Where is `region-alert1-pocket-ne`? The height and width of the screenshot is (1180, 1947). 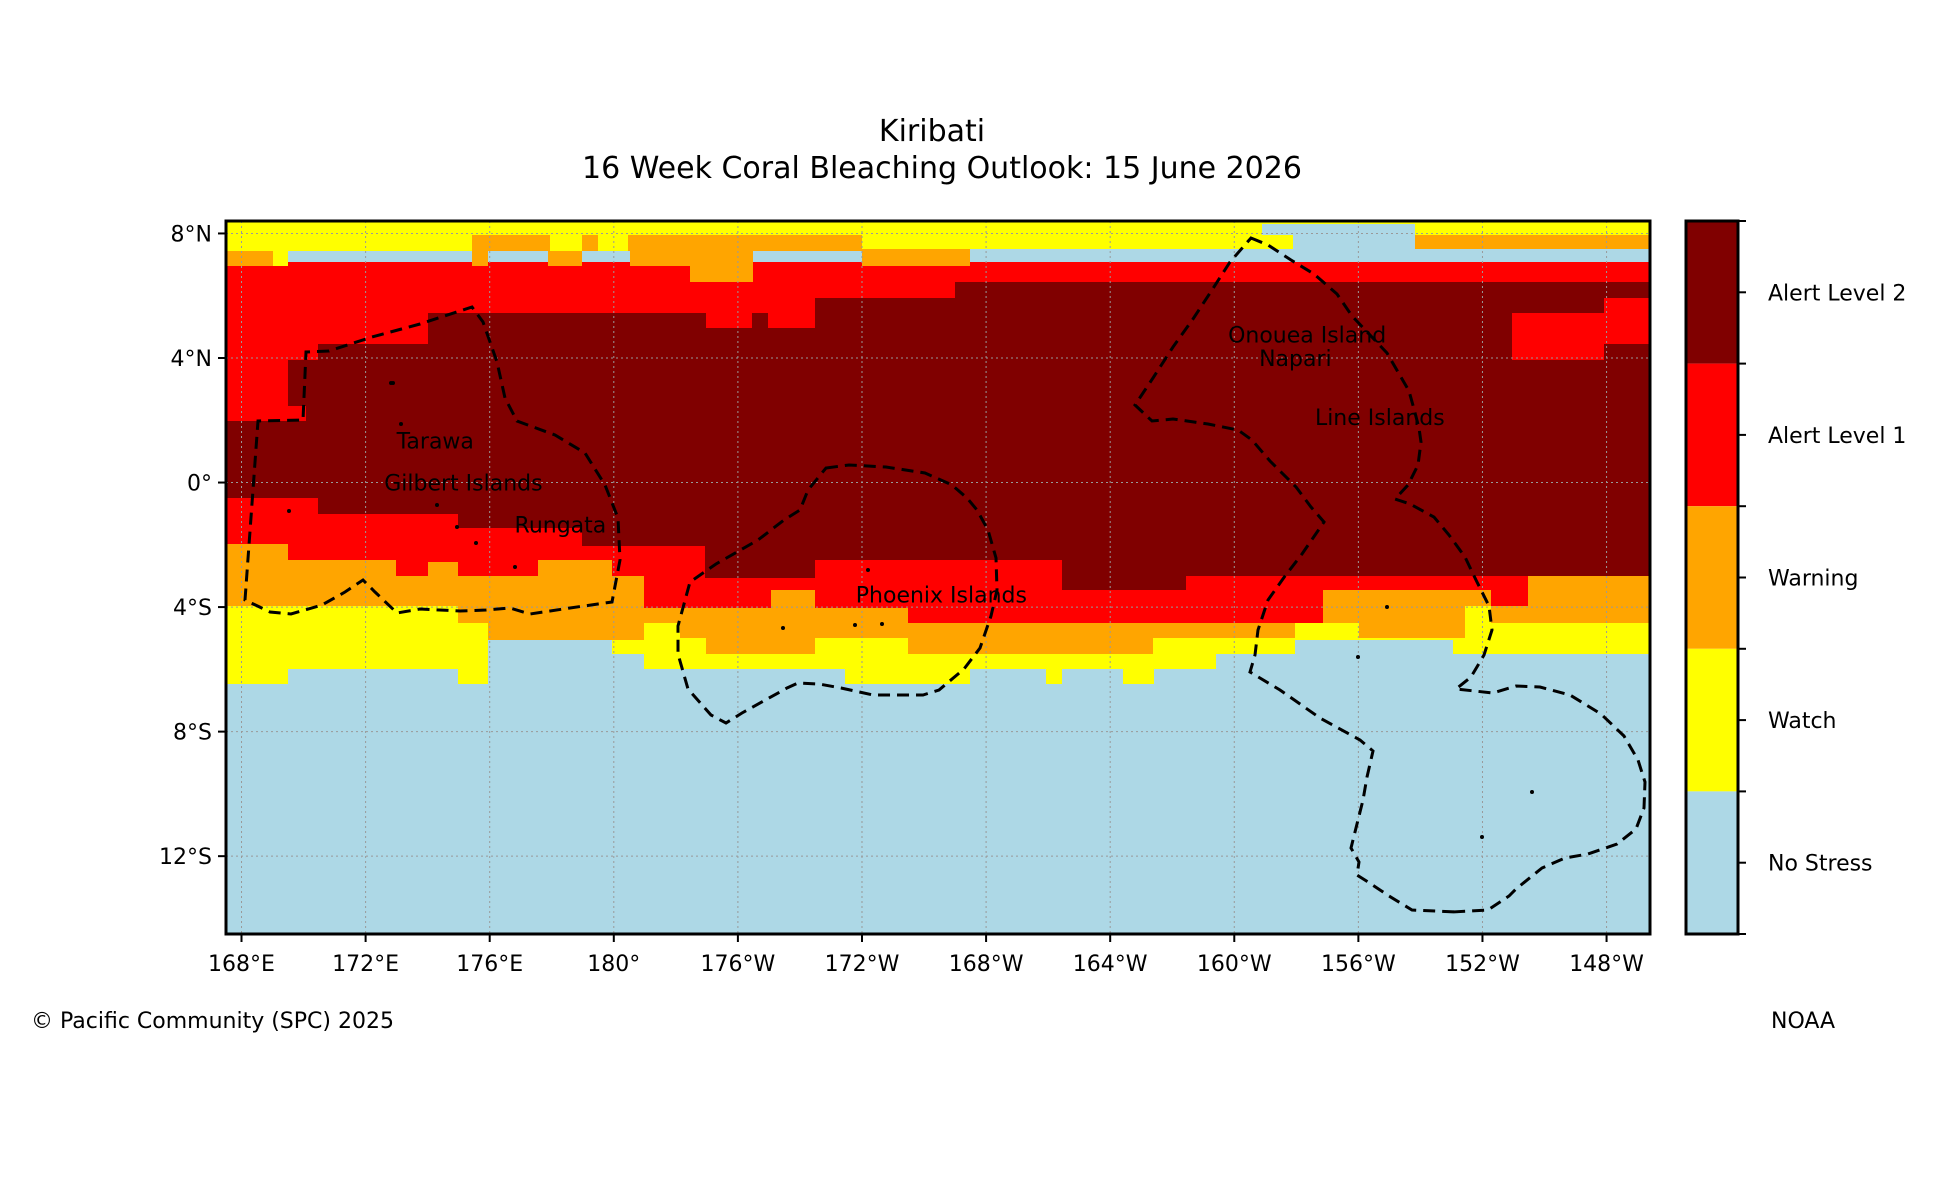
region-alert1-pocket-ne is located at coordinates (1581, 329).